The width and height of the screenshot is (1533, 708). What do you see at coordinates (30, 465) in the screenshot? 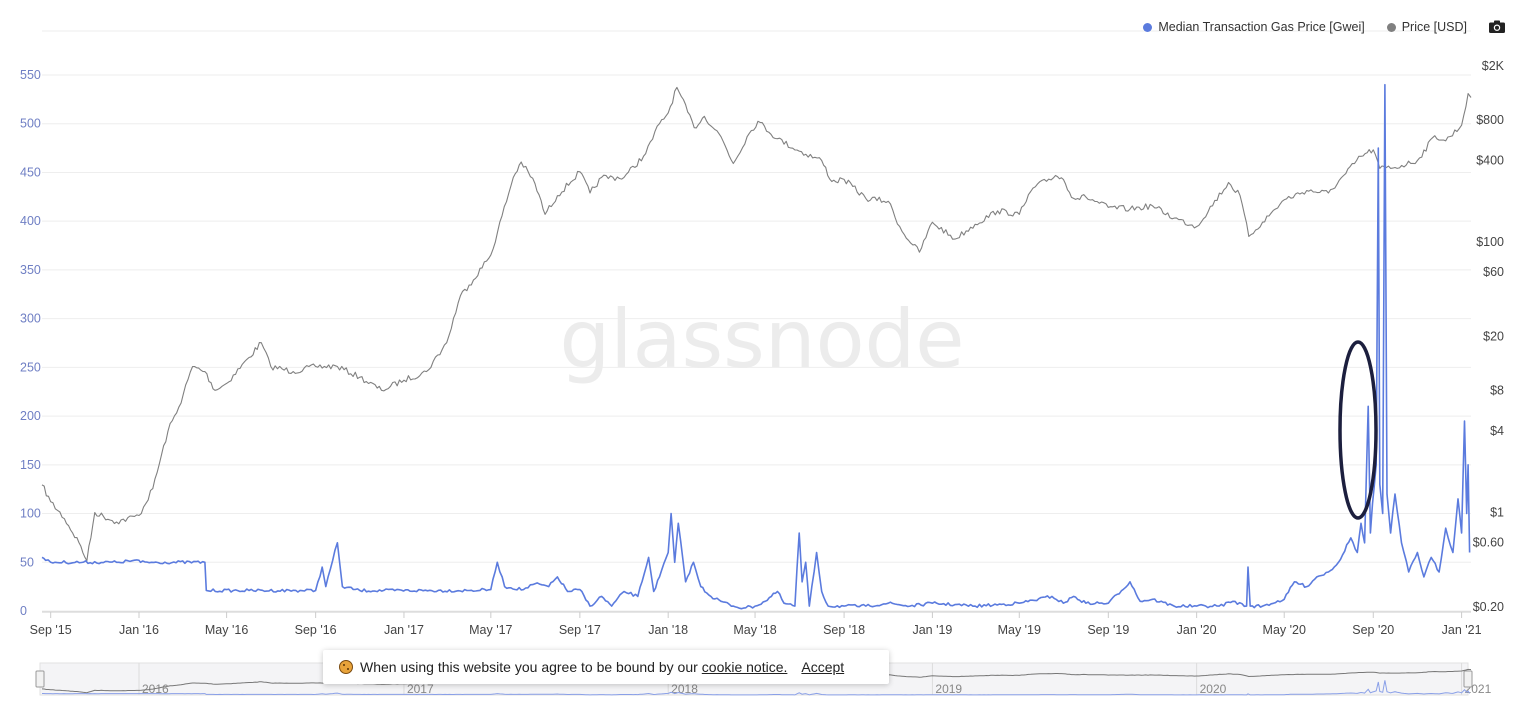
I see `y-left-tick-label: 150` at bounding box center [30, 465].